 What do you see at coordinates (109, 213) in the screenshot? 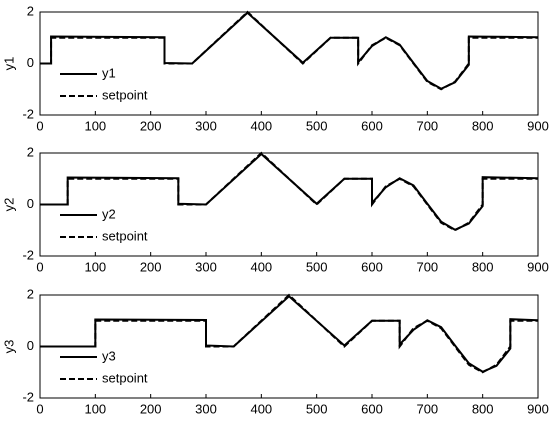
I see `legend-label: y2` at bounding box center [109, 213].